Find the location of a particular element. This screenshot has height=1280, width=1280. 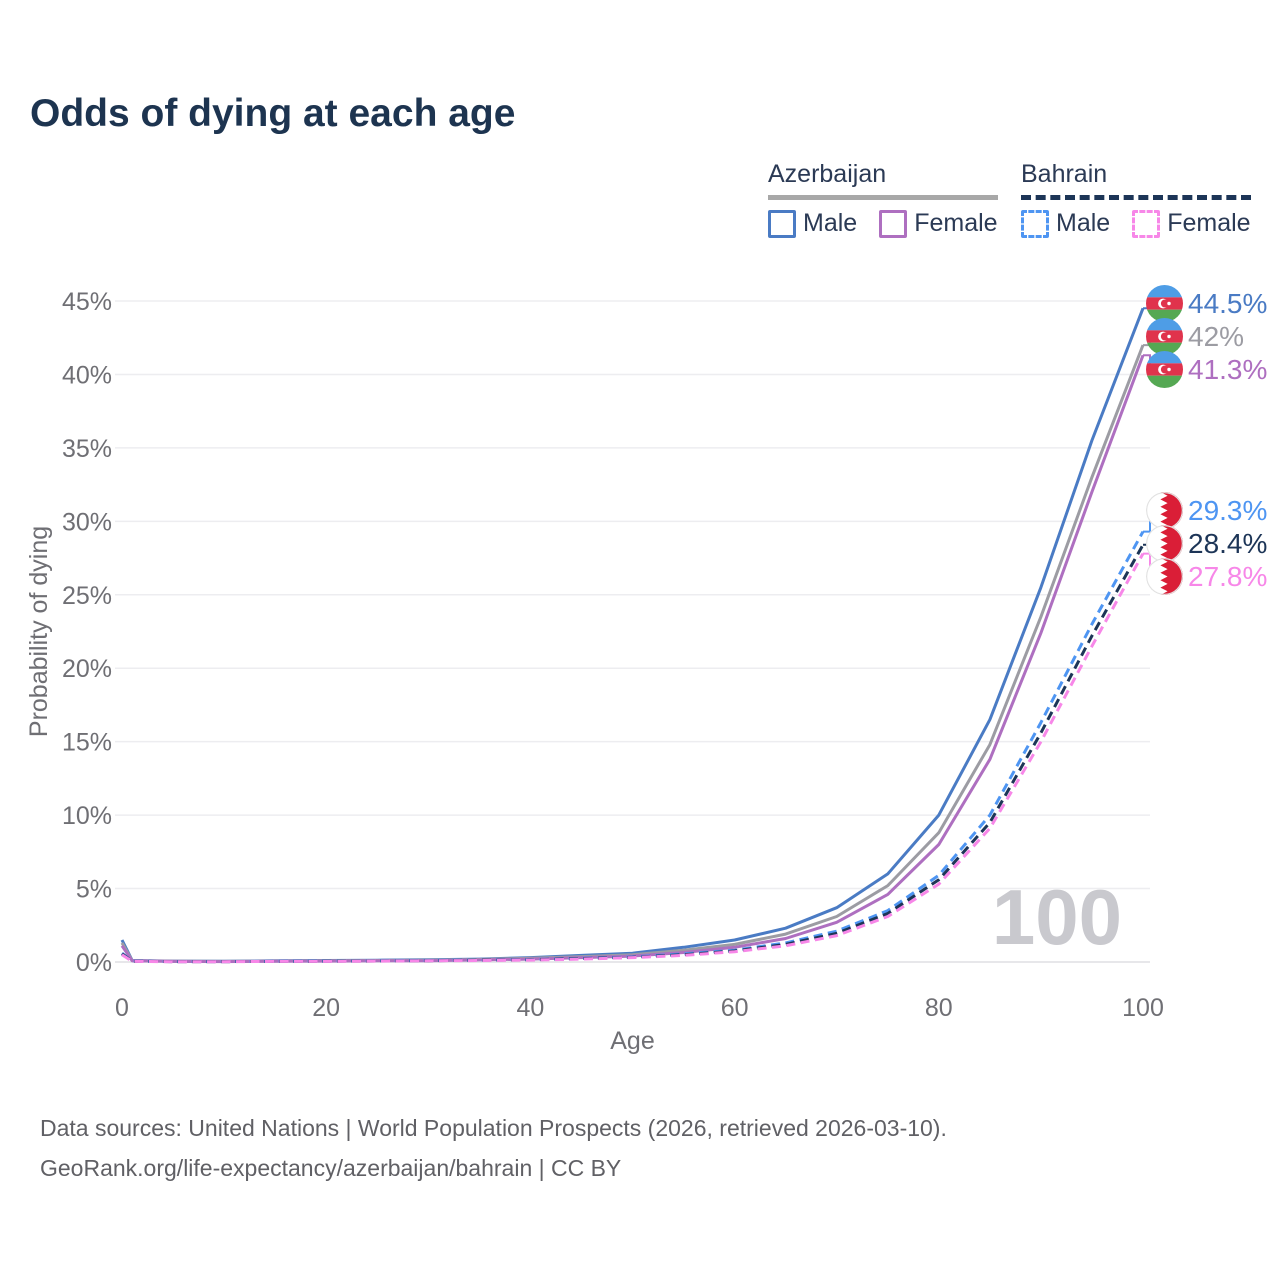

y-tick-40: 40% is located at coordinates (87, 375).